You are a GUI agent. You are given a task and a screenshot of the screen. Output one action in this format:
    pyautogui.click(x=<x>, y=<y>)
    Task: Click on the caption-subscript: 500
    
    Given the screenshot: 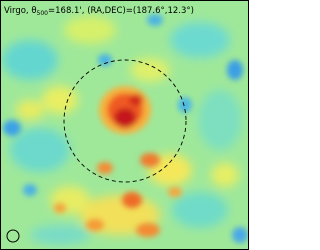 What is the action you would take?
    pyautogui.click(x=43, y=13)
    